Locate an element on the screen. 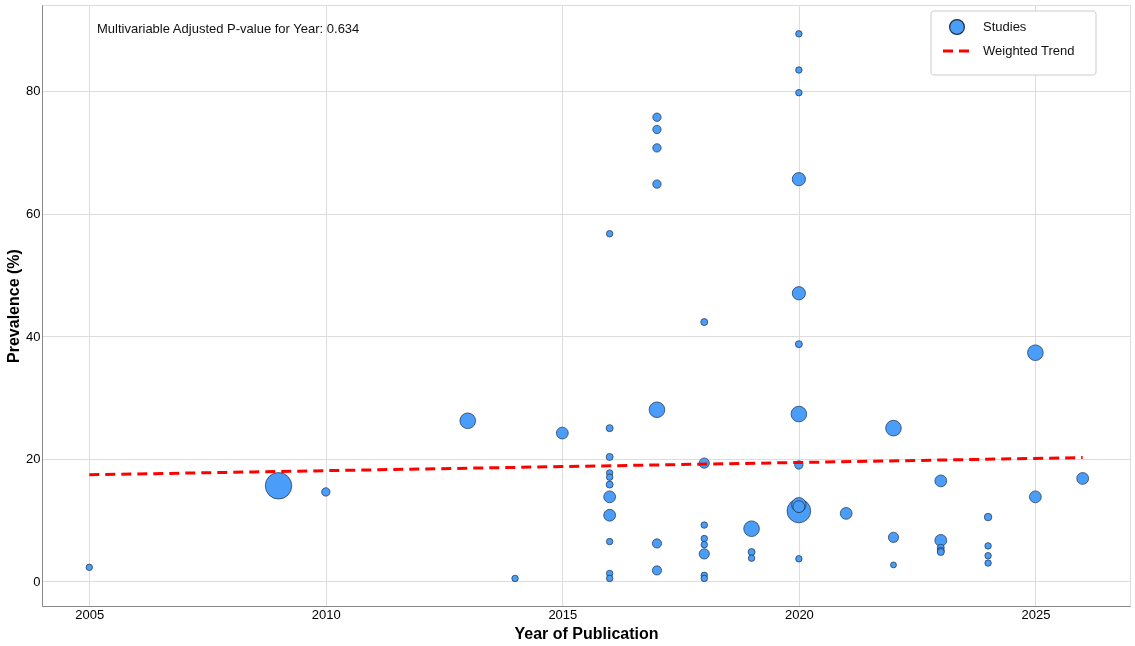  x-tick-label: 2020 is located at coordinates (799, 614).